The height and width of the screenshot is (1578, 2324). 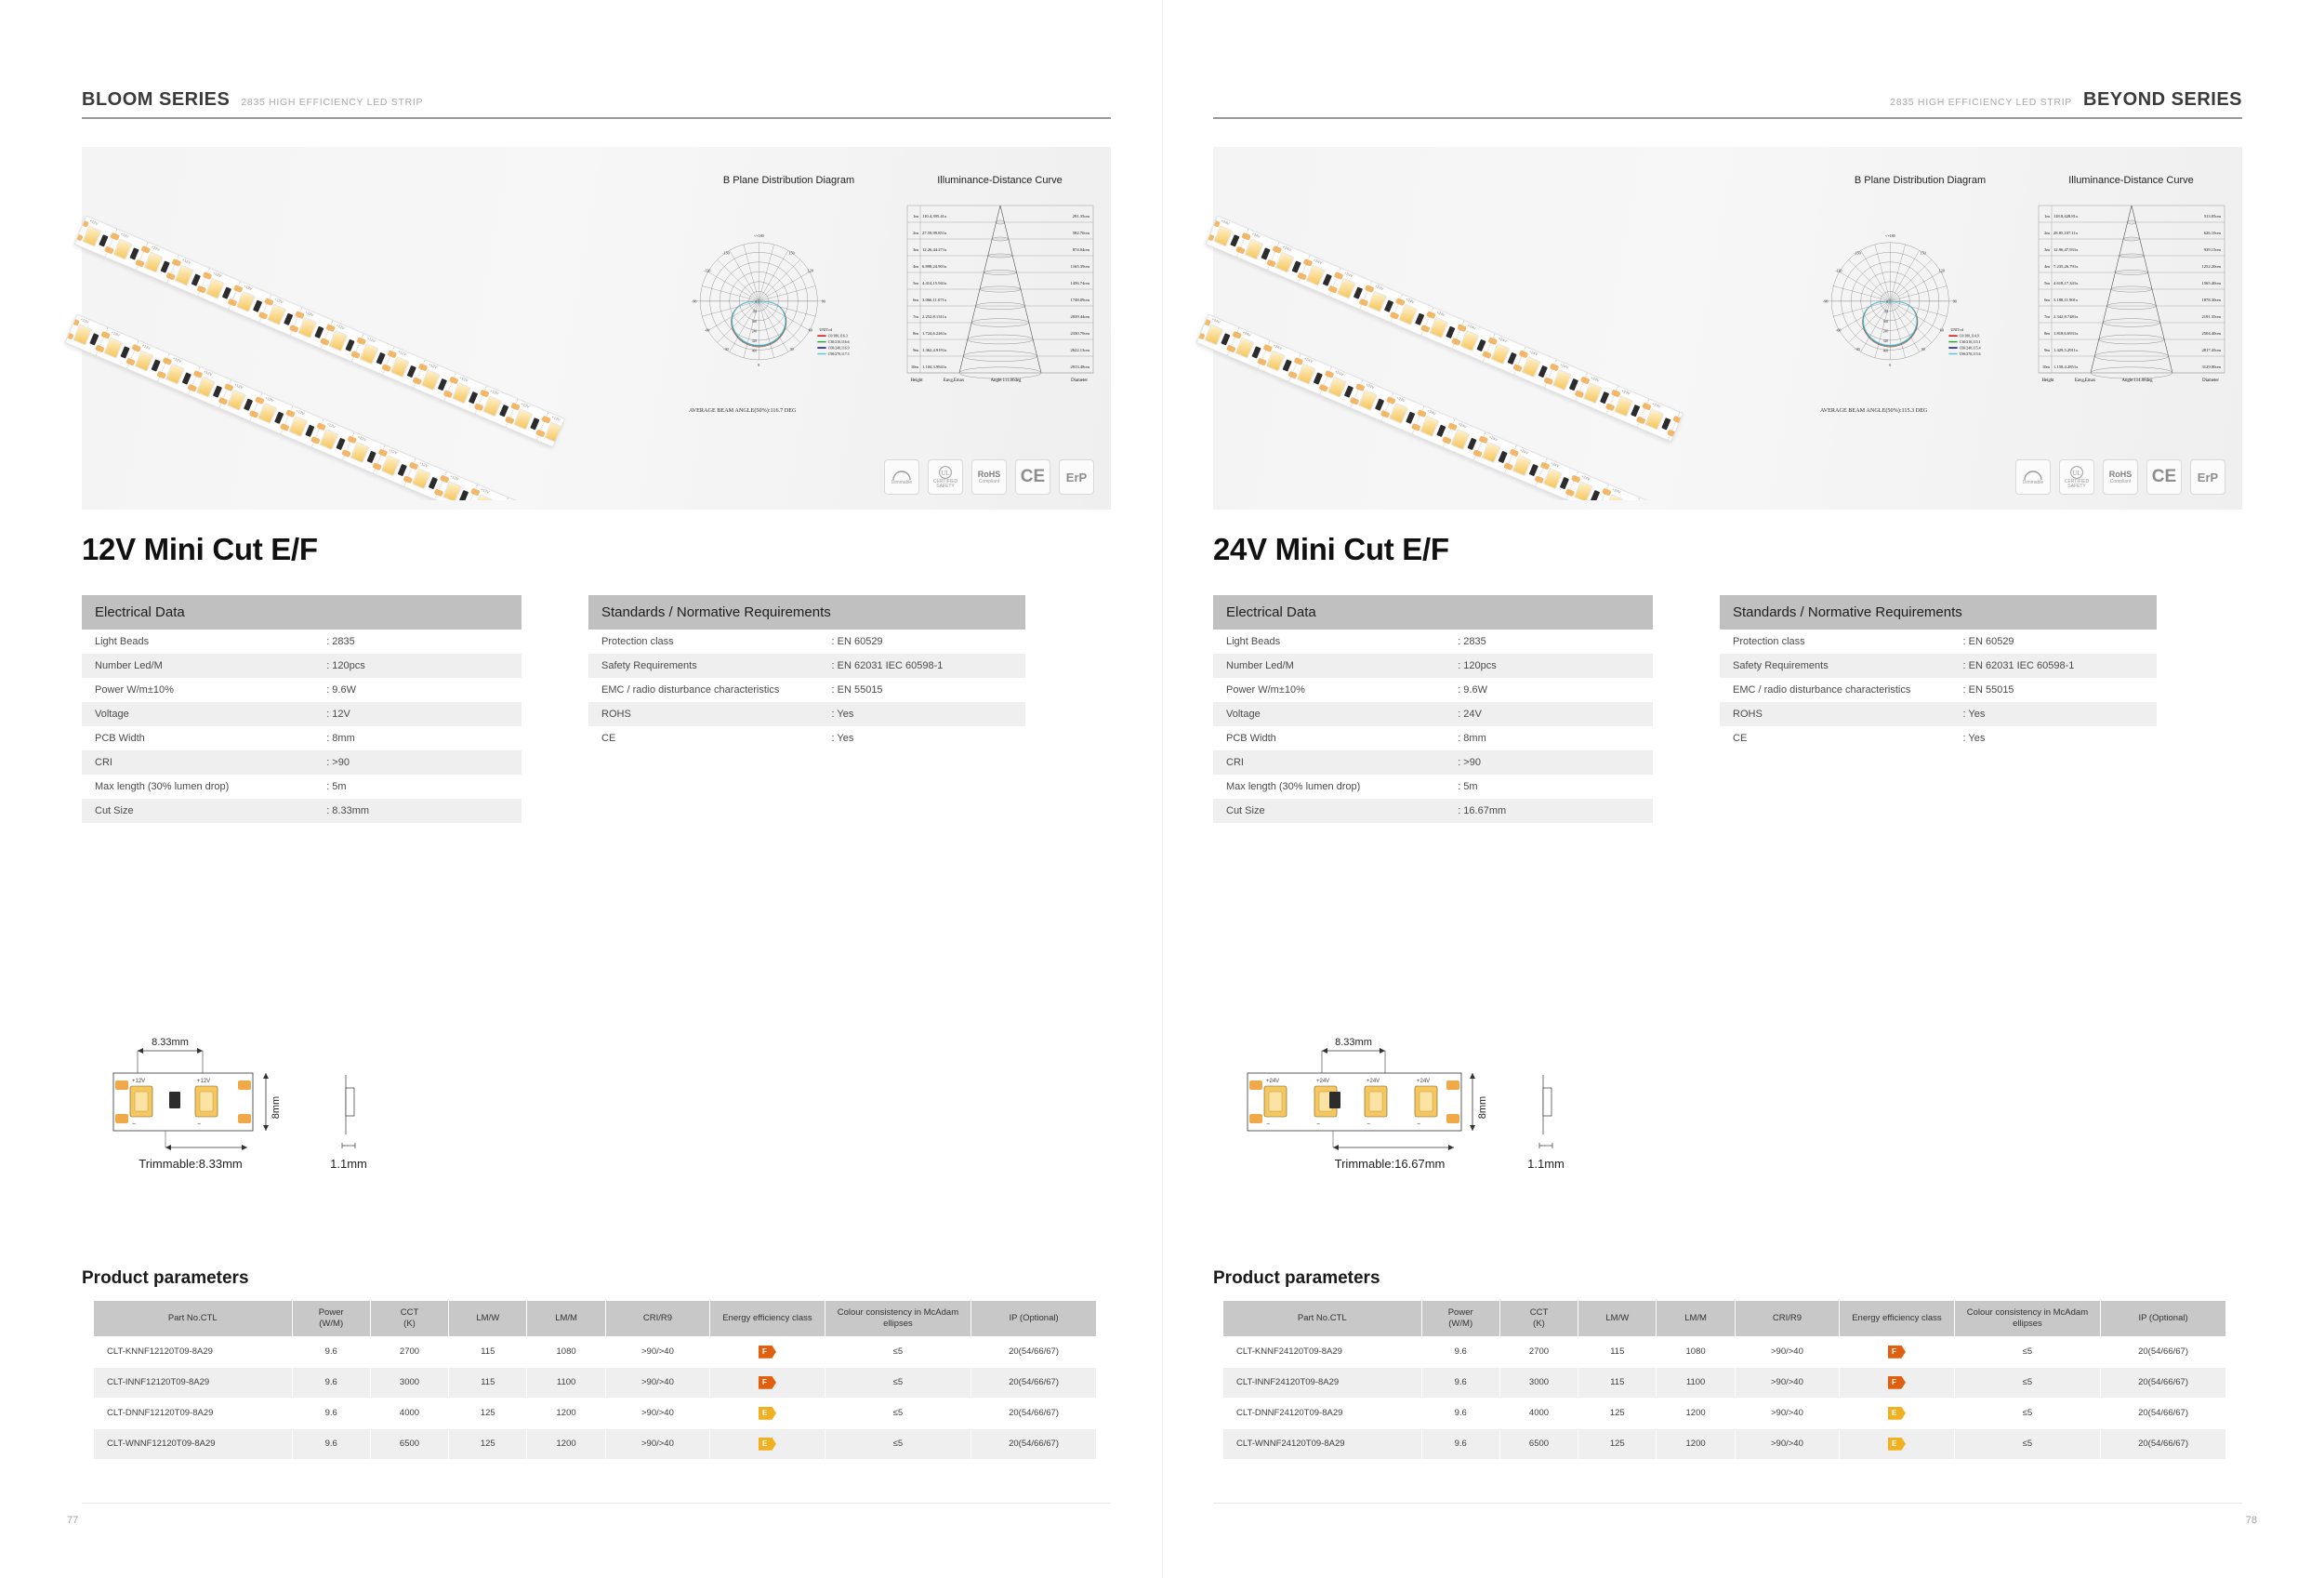 I want to click on svg-text: 1m, so click(x=915, y=216).